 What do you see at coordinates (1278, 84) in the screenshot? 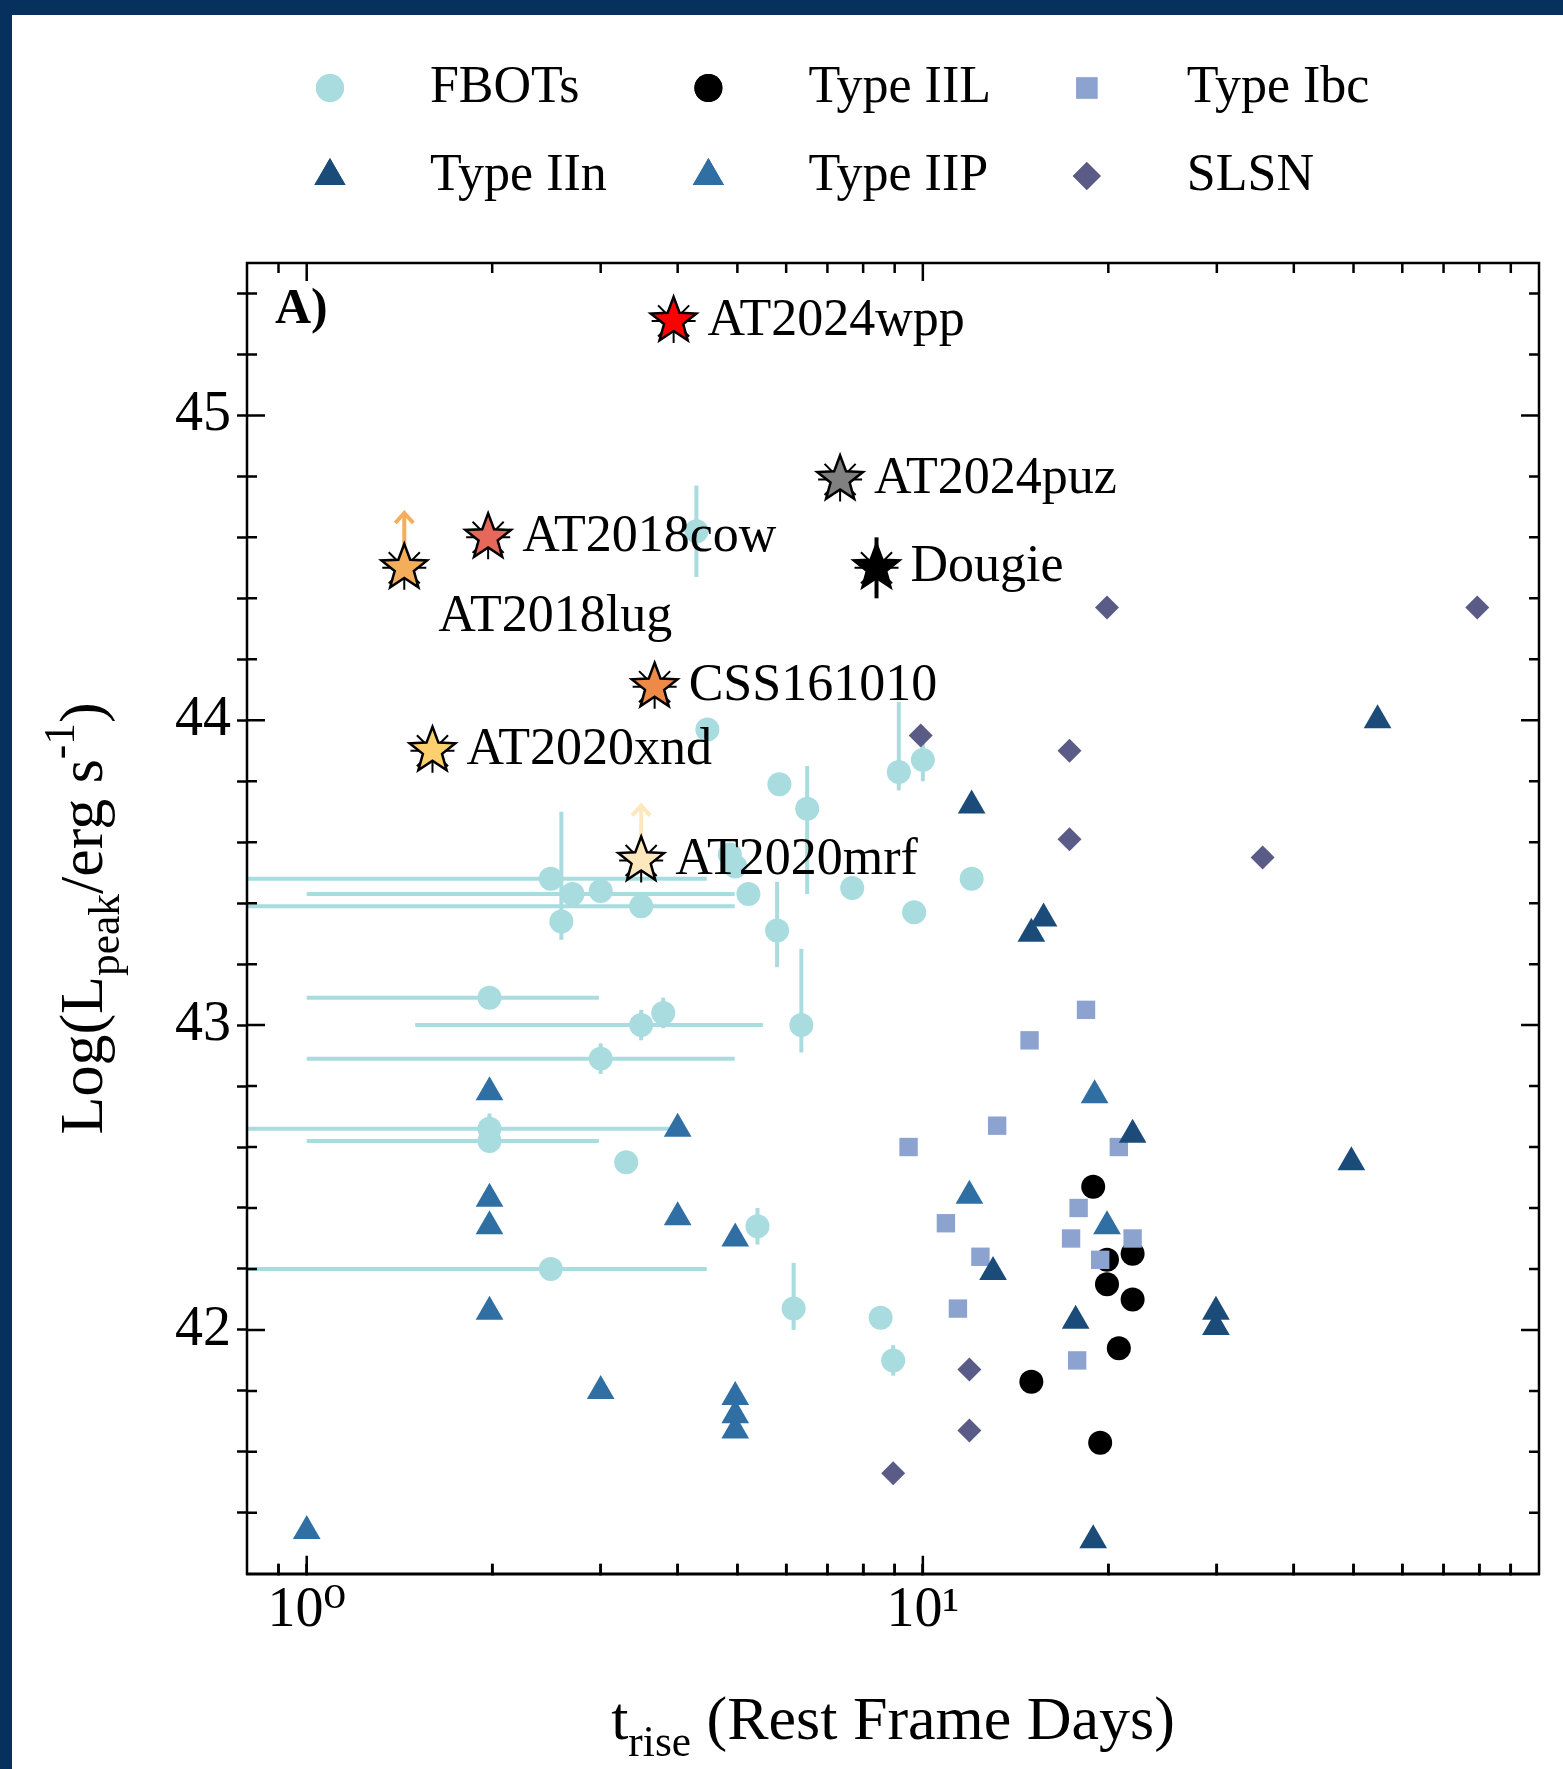
I see `legend-label: Type Ibc` at bounding box center [1278, 84].